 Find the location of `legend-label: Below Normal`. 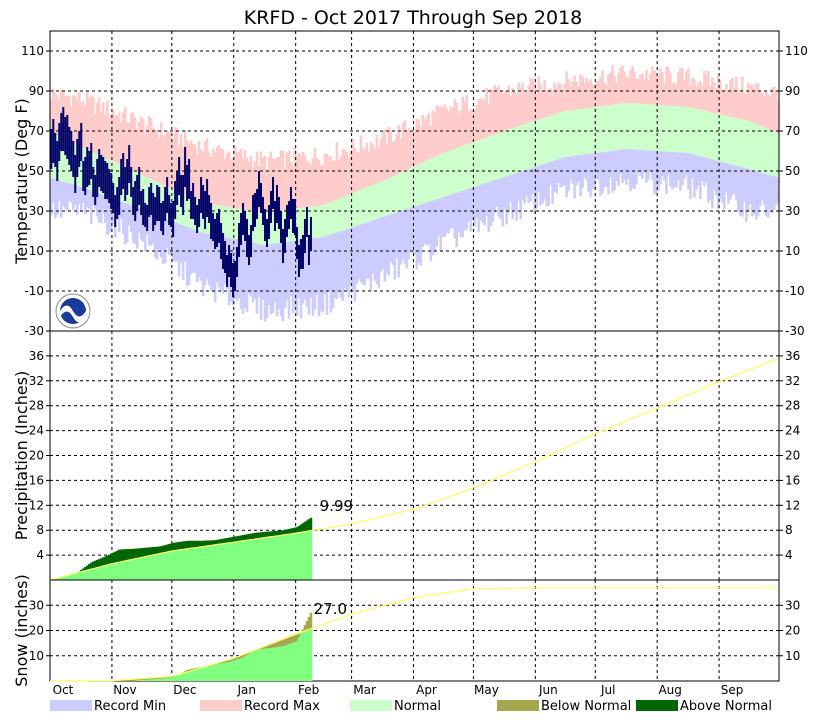

legend-label: Below Normal is located at coordinates (586, 706).